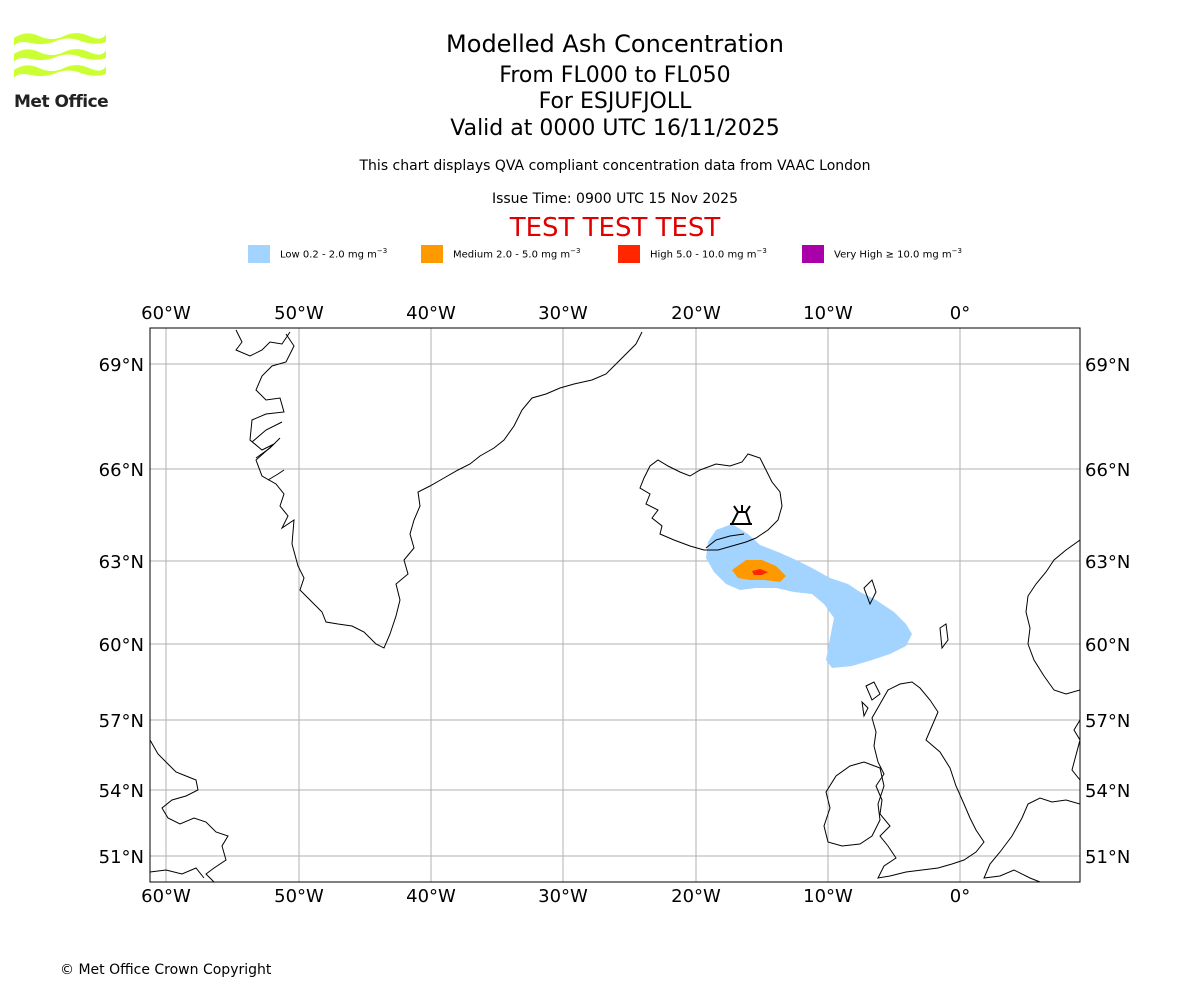 This screenshot has width=1200, height=1000. I want to click on chart-title: Modelled Ash Concentration, so click(615, 44).